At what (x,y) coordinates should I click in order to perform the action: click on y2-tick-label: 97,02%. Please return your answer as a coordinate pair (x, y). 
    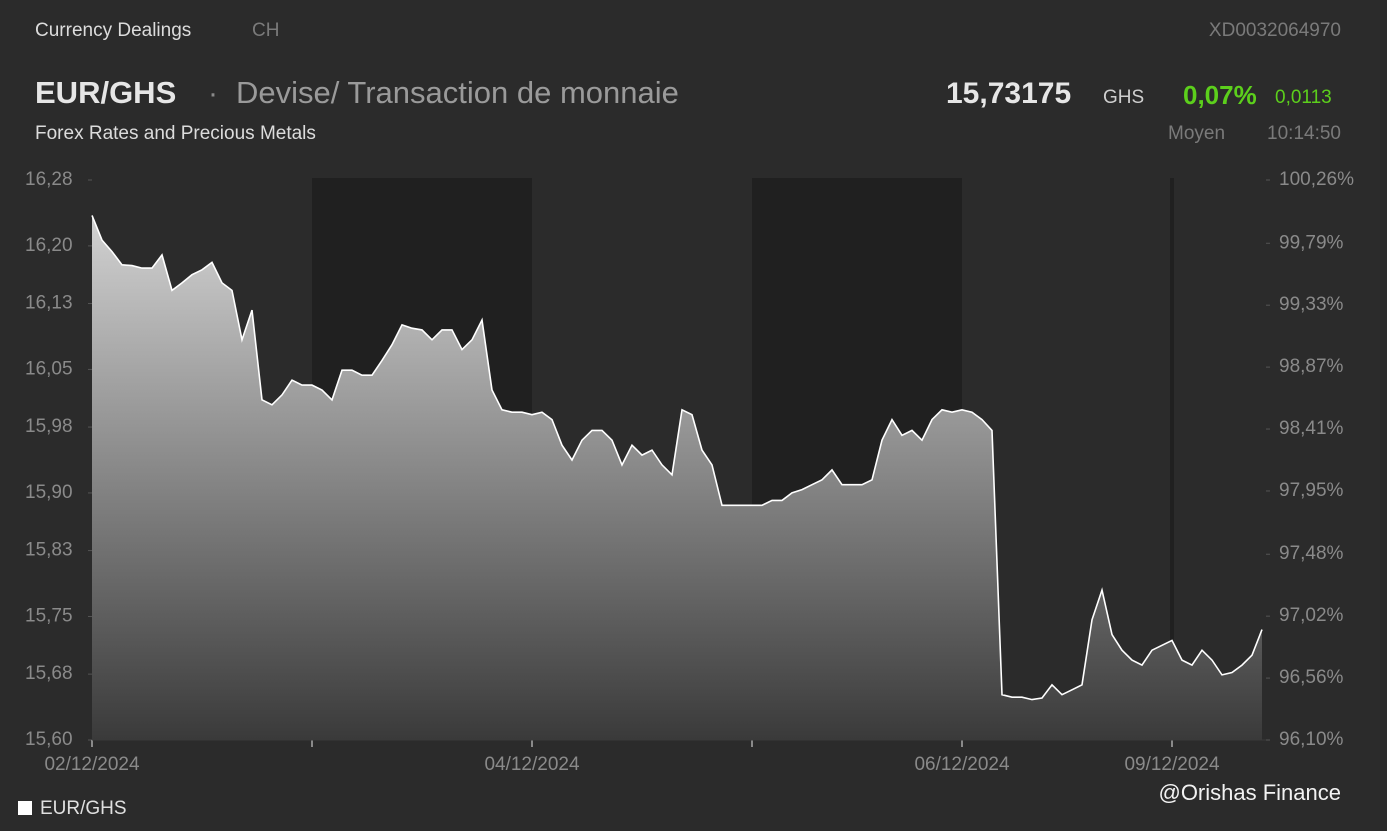
    Looking at the image, I should click on (1311, 615).